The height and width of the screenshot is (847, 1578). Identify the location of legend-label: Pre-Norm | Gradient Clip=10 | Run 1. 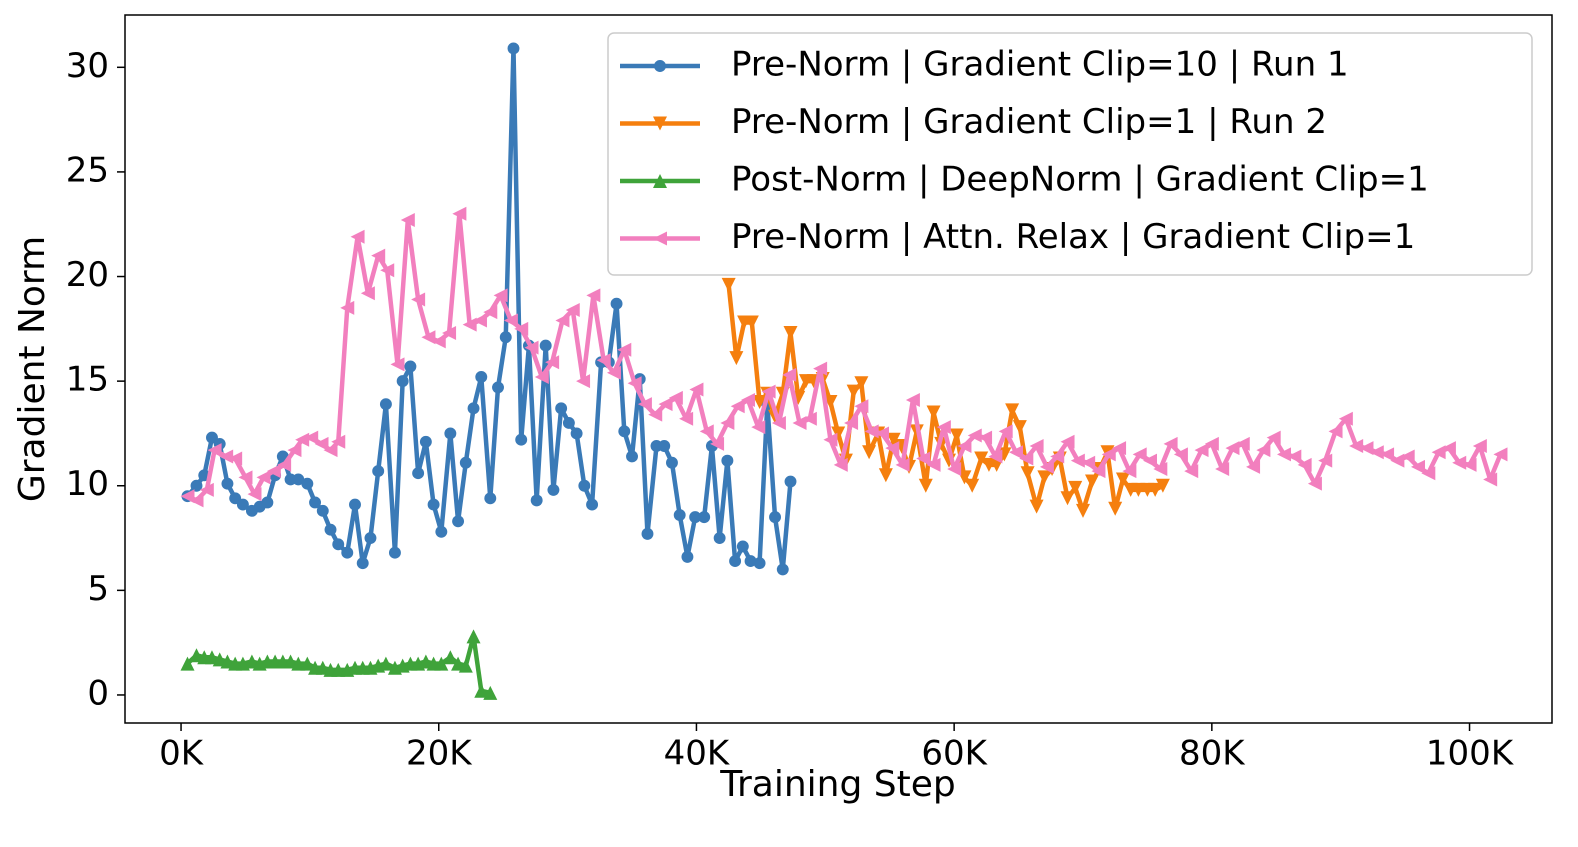
(1040, 65).